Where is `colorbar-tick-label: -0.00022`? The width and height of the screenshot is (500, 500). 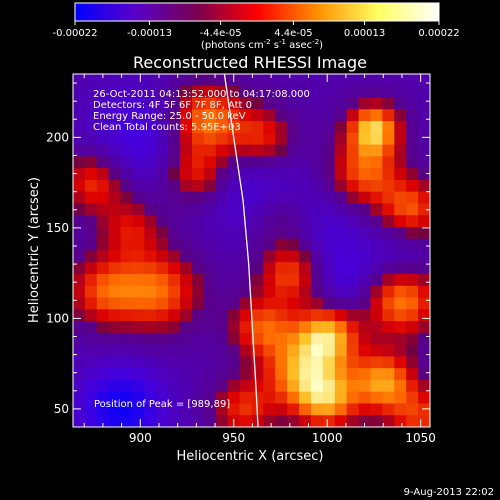
colorbar-tick-label: -0.00022 is located at coordinates (75, 33).